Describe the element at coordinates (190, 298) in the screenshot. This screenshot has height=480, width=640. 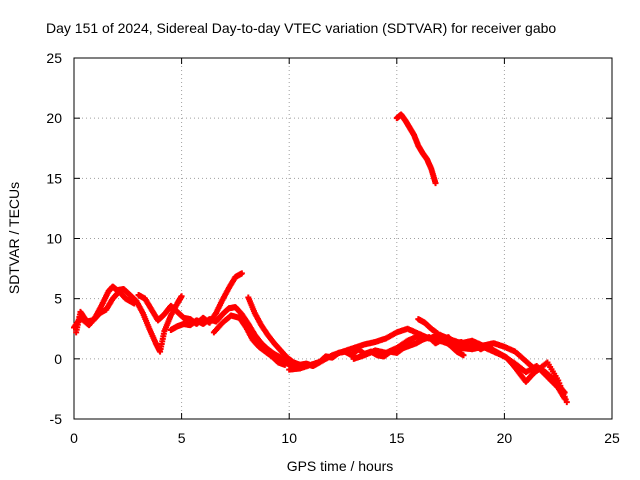
I see `series-track-c` at that location.